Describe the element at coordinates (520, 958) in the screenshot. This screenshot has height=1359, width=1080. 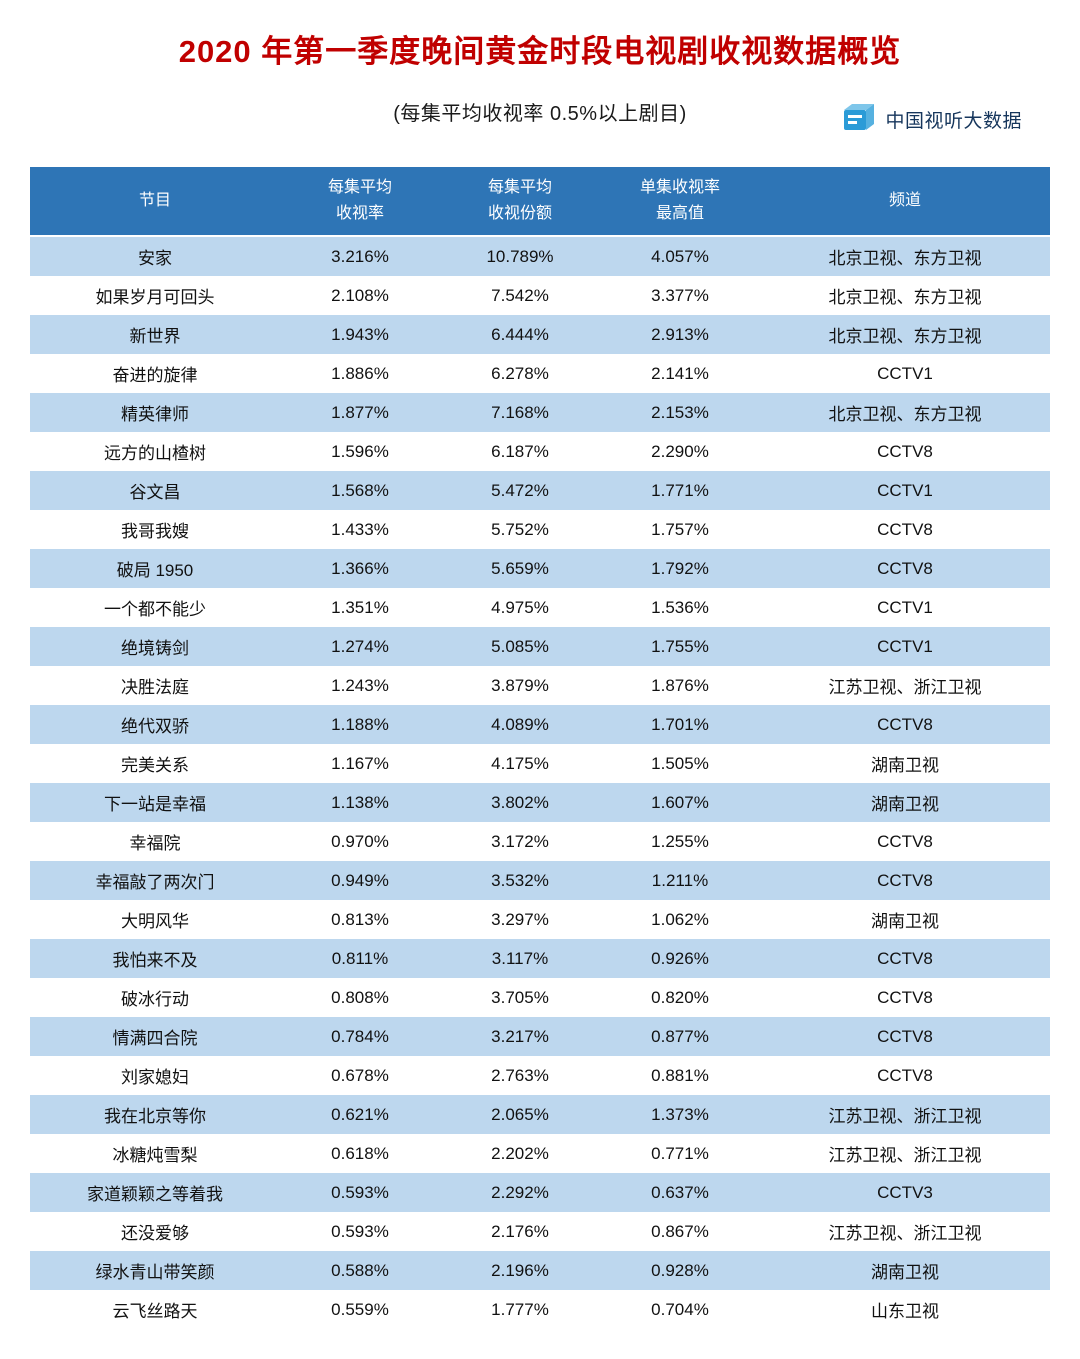
I see `avg-share-cell: 3.117%` at that location.